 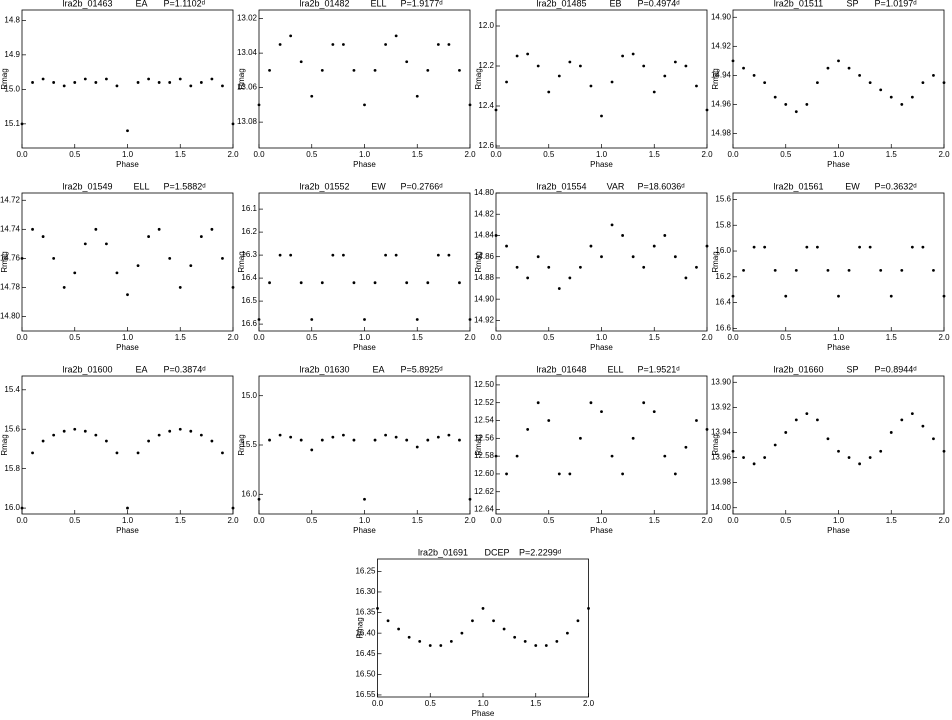 I want to click on x-axis-label: Phase, so click(x=127, y=347).